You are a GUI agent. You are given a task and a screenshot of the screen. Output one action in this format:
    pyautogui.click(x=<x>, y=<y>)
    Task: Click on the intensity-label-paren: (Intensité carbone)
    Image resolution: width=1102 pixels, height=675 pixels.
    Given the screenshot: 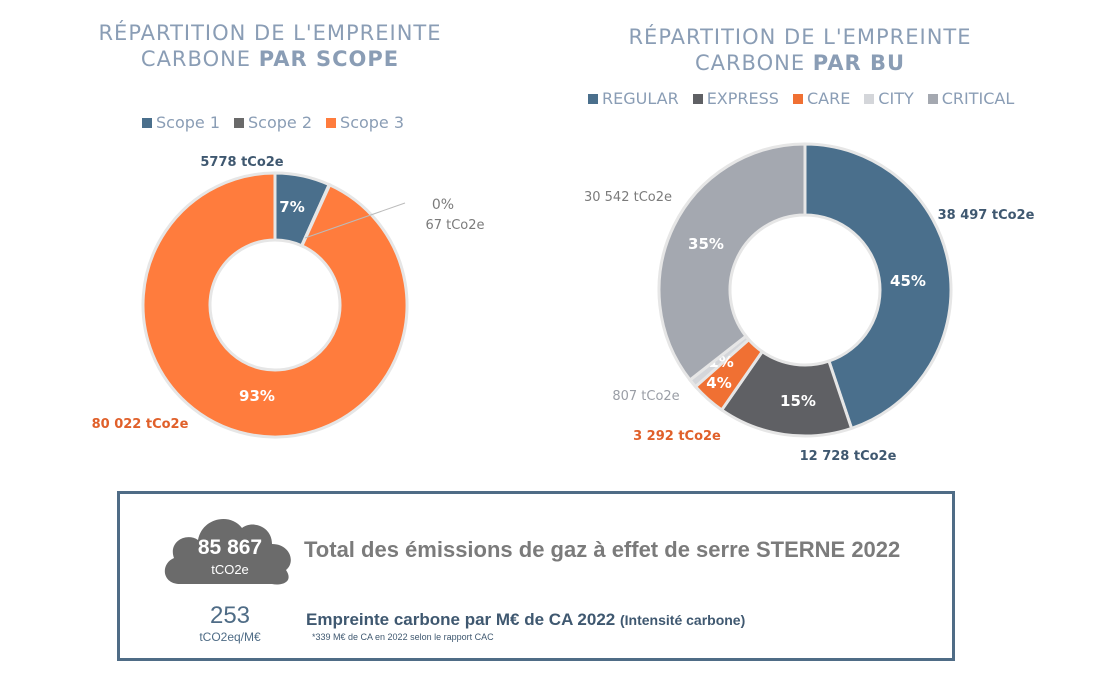 What is the action you would take?
    pyautogui.click(x=683, y=620)
    